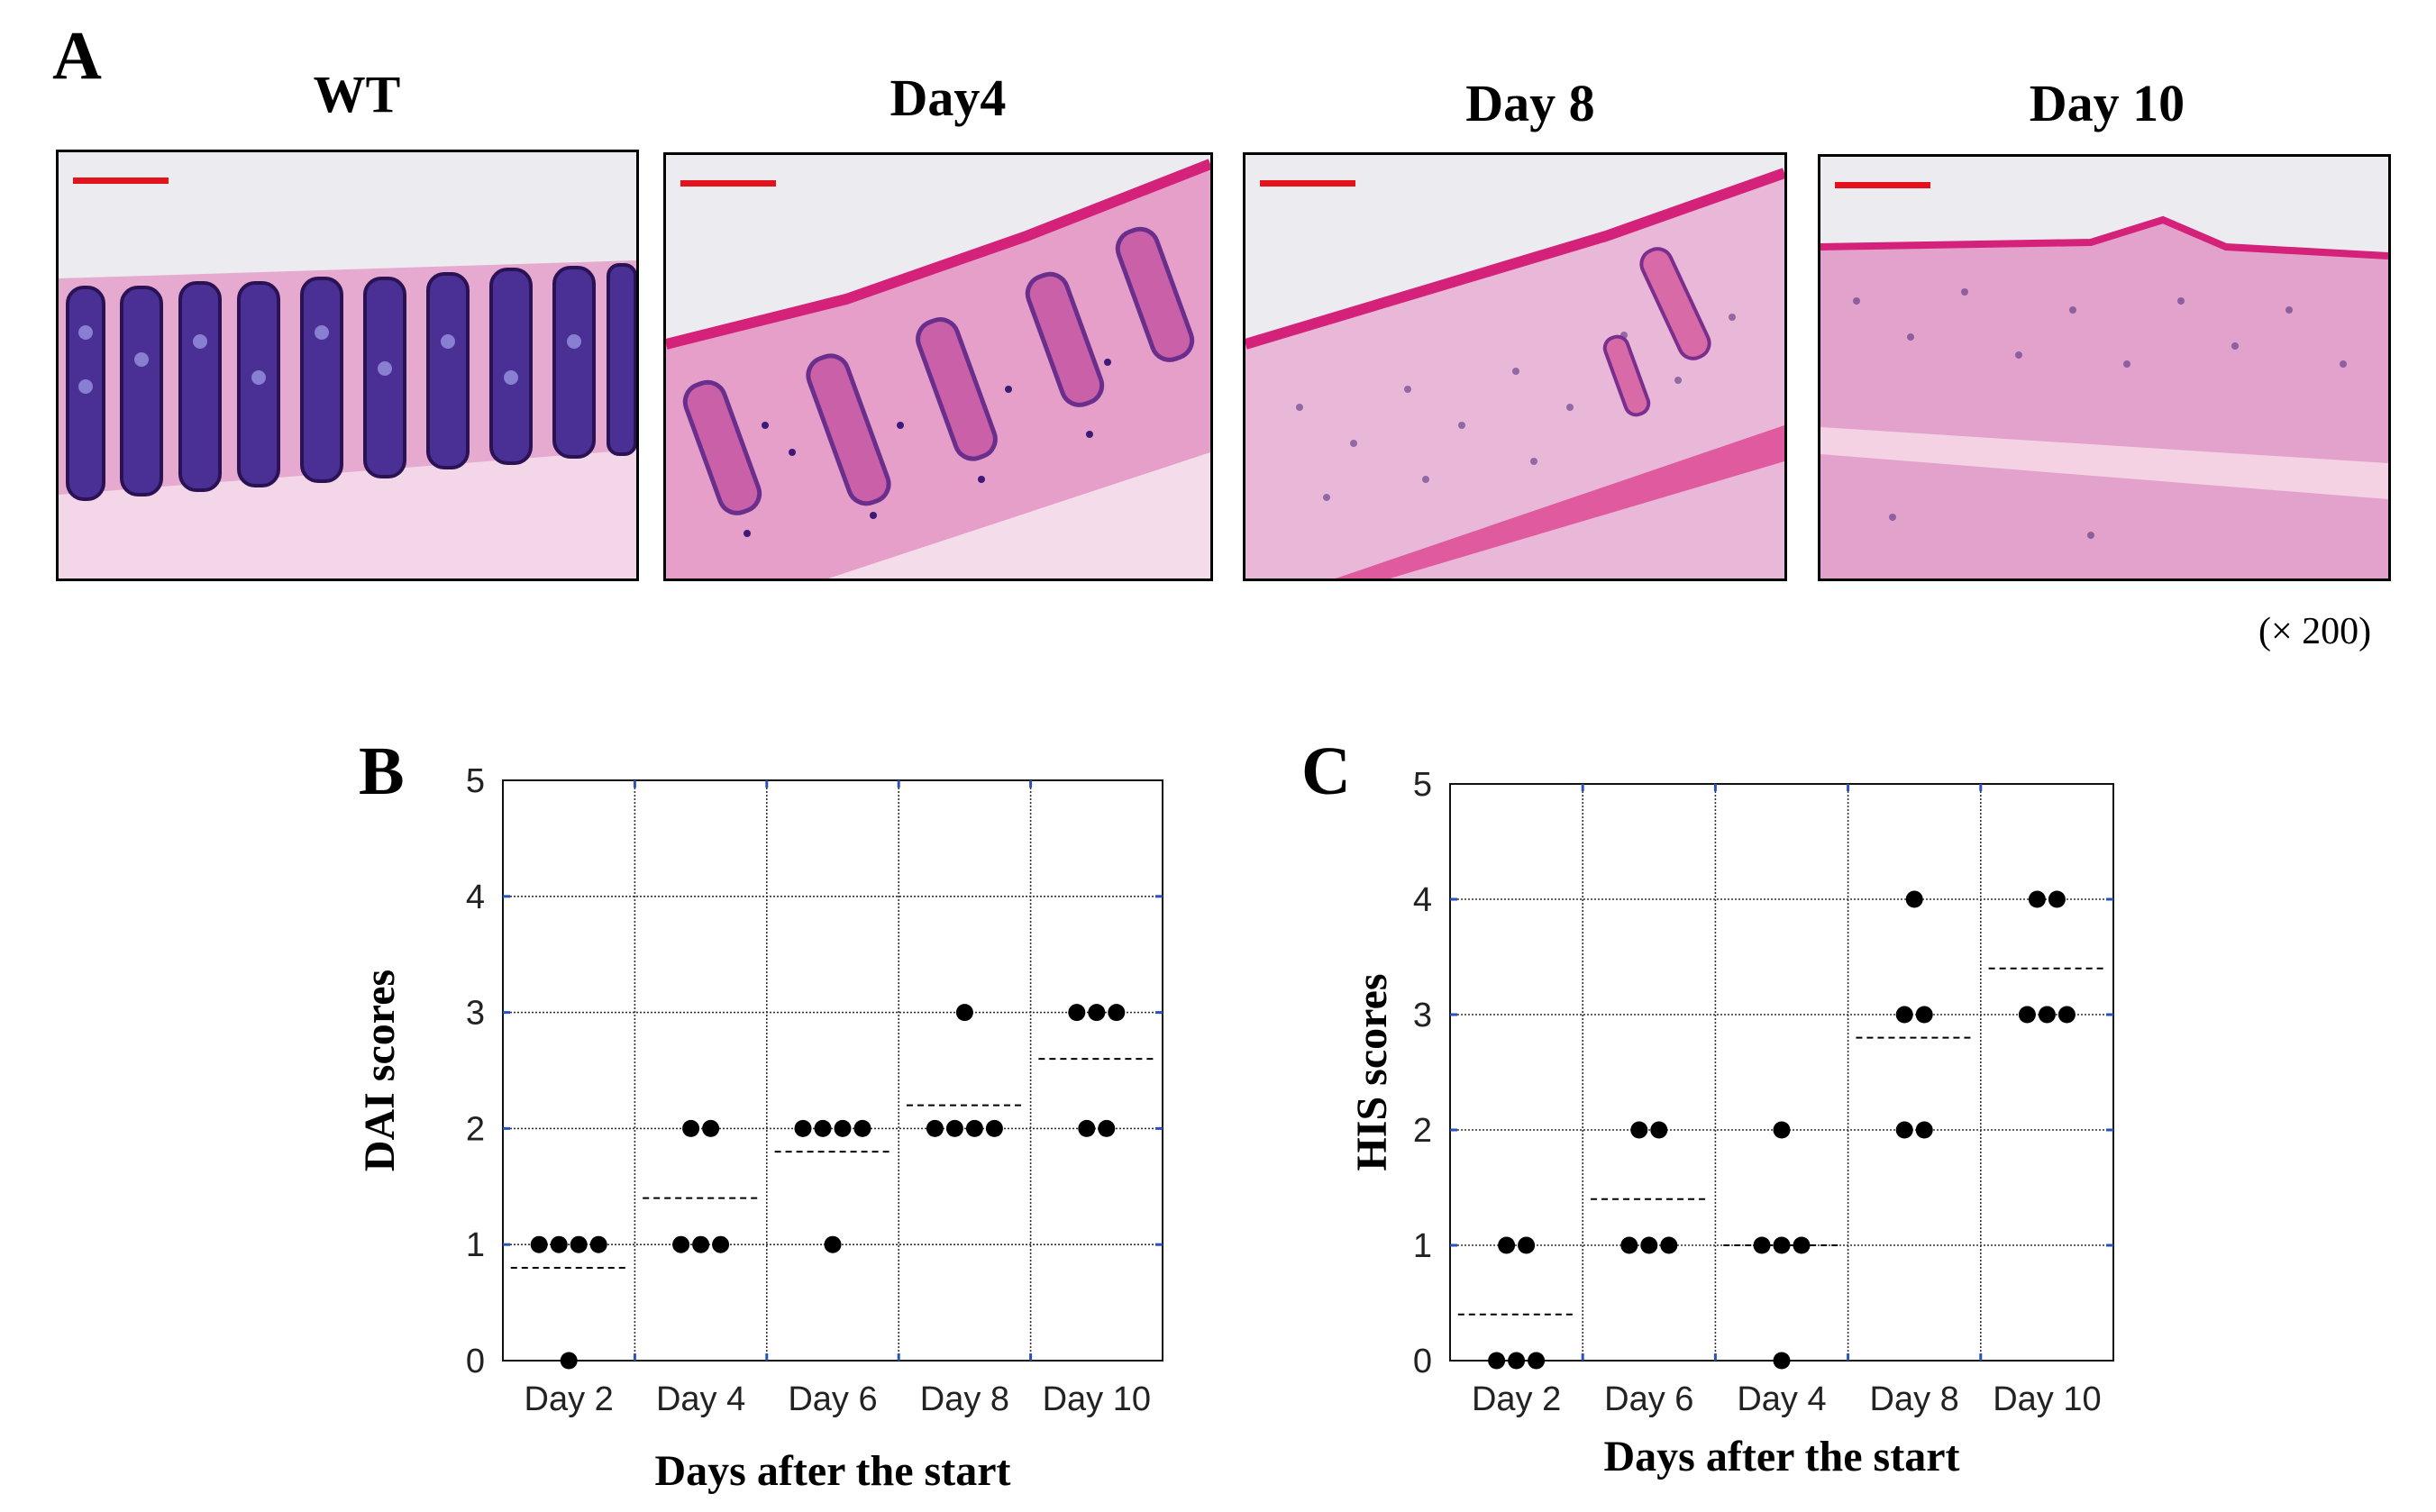 The height and width of the screenshot is (1512, 2436). What do you see at coordinates (1097, 1399) in the screenshot?
I see `chart-b-xtick-label: Day 10` at bounding box center [1097, 1399].